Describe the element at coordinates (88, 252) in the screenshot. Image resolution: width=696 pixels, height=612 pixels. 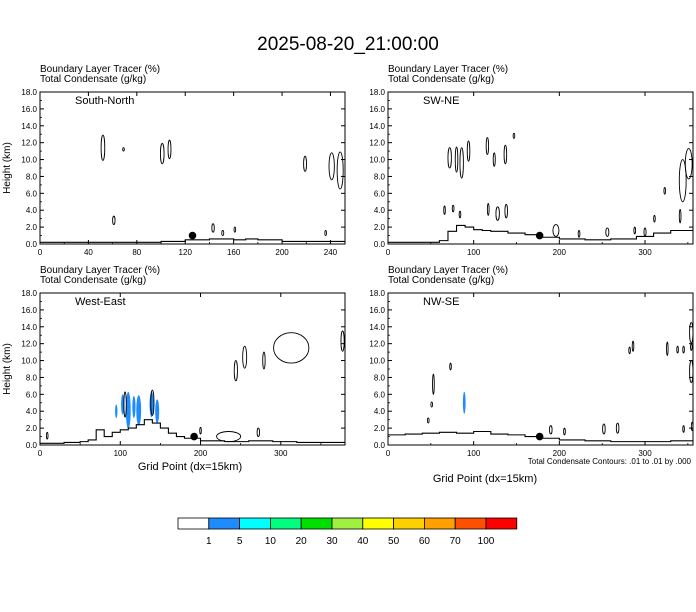
I see `x-tick-label: 40` at that location.